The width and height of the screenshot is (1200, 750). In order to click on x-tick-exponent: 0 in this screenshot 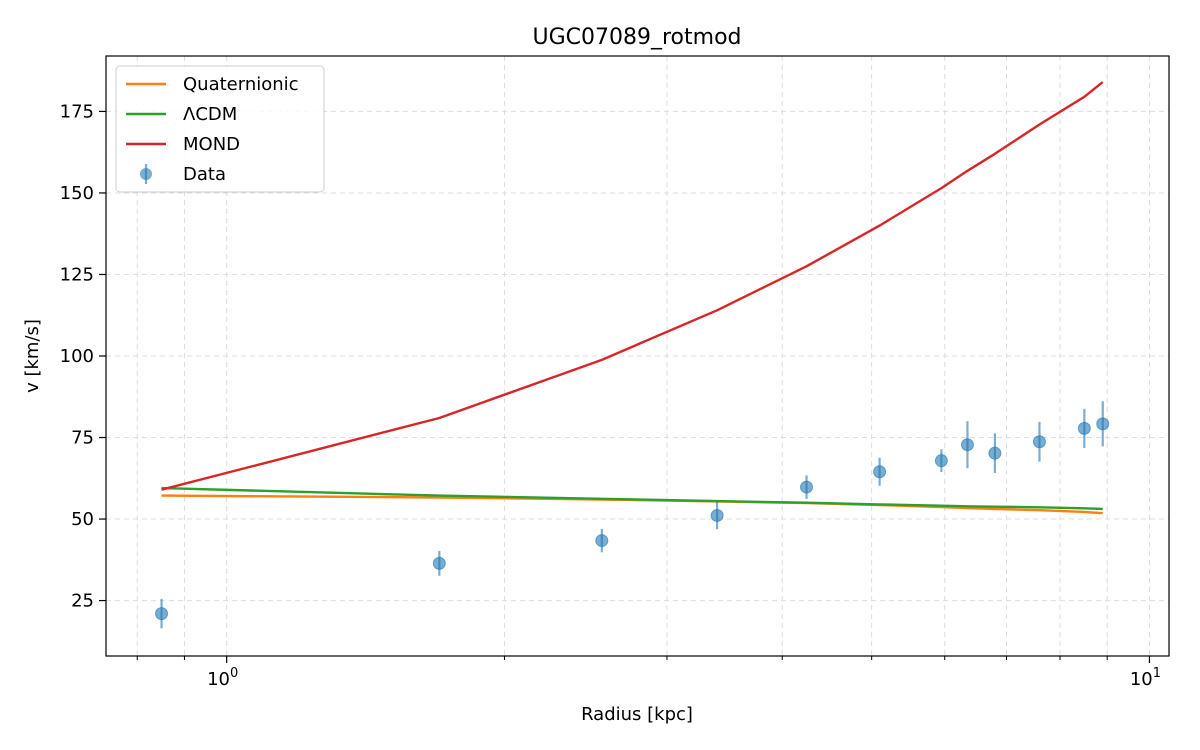, I will do `click(234, 673)`.